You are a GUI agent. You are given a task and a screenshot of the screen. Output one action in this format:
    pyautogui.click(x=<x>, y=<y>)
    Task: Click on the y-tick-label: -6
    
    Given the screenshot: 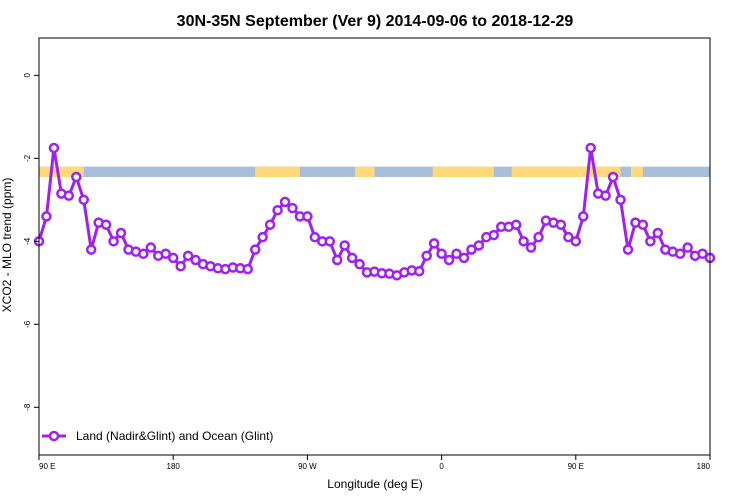 What is the action you would take?
    pyautogui.click(x=27, y=324)
    